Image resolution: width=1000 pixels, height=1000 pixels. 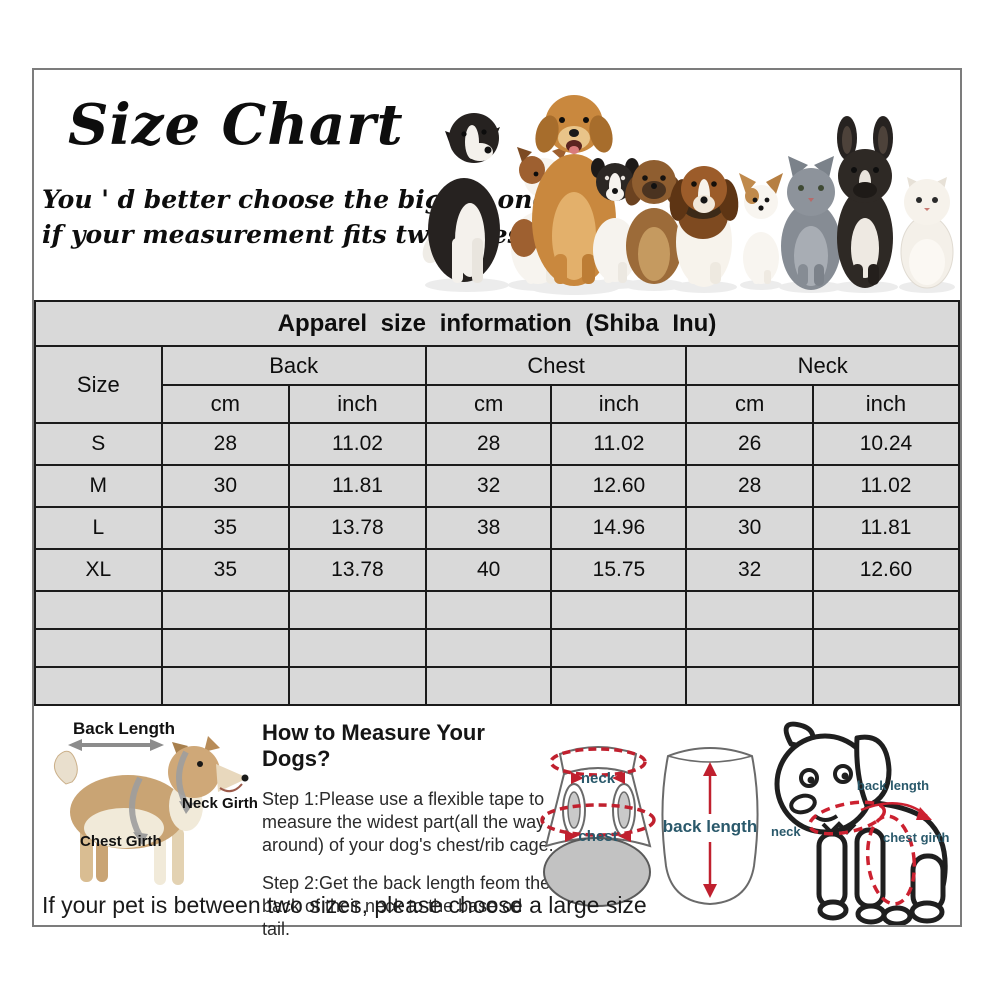 What do you see at coordinates (98, 444) in the screenshot?
I see `size-label: S` at bounding box center [98, 444].